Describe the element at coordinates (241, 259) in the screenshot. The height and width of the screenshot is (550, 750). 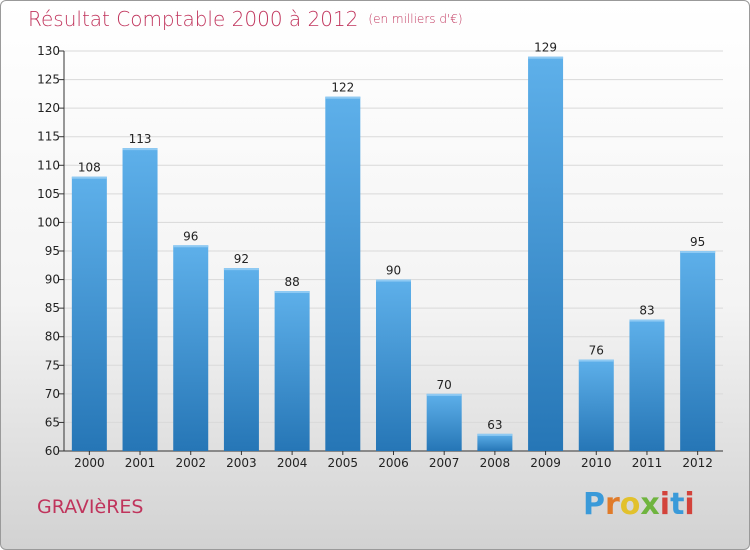
I see `value-label-2003: 92` at that location.